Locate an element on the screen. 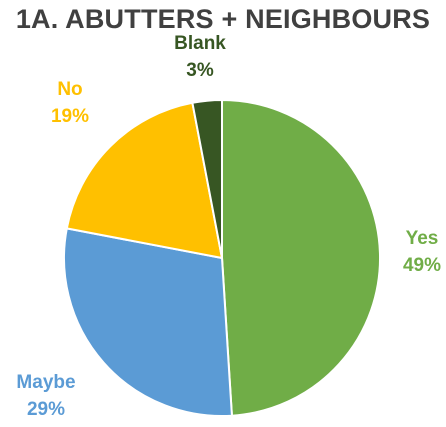  slice-label-no: No 19% is located at coordinates (70, 103).